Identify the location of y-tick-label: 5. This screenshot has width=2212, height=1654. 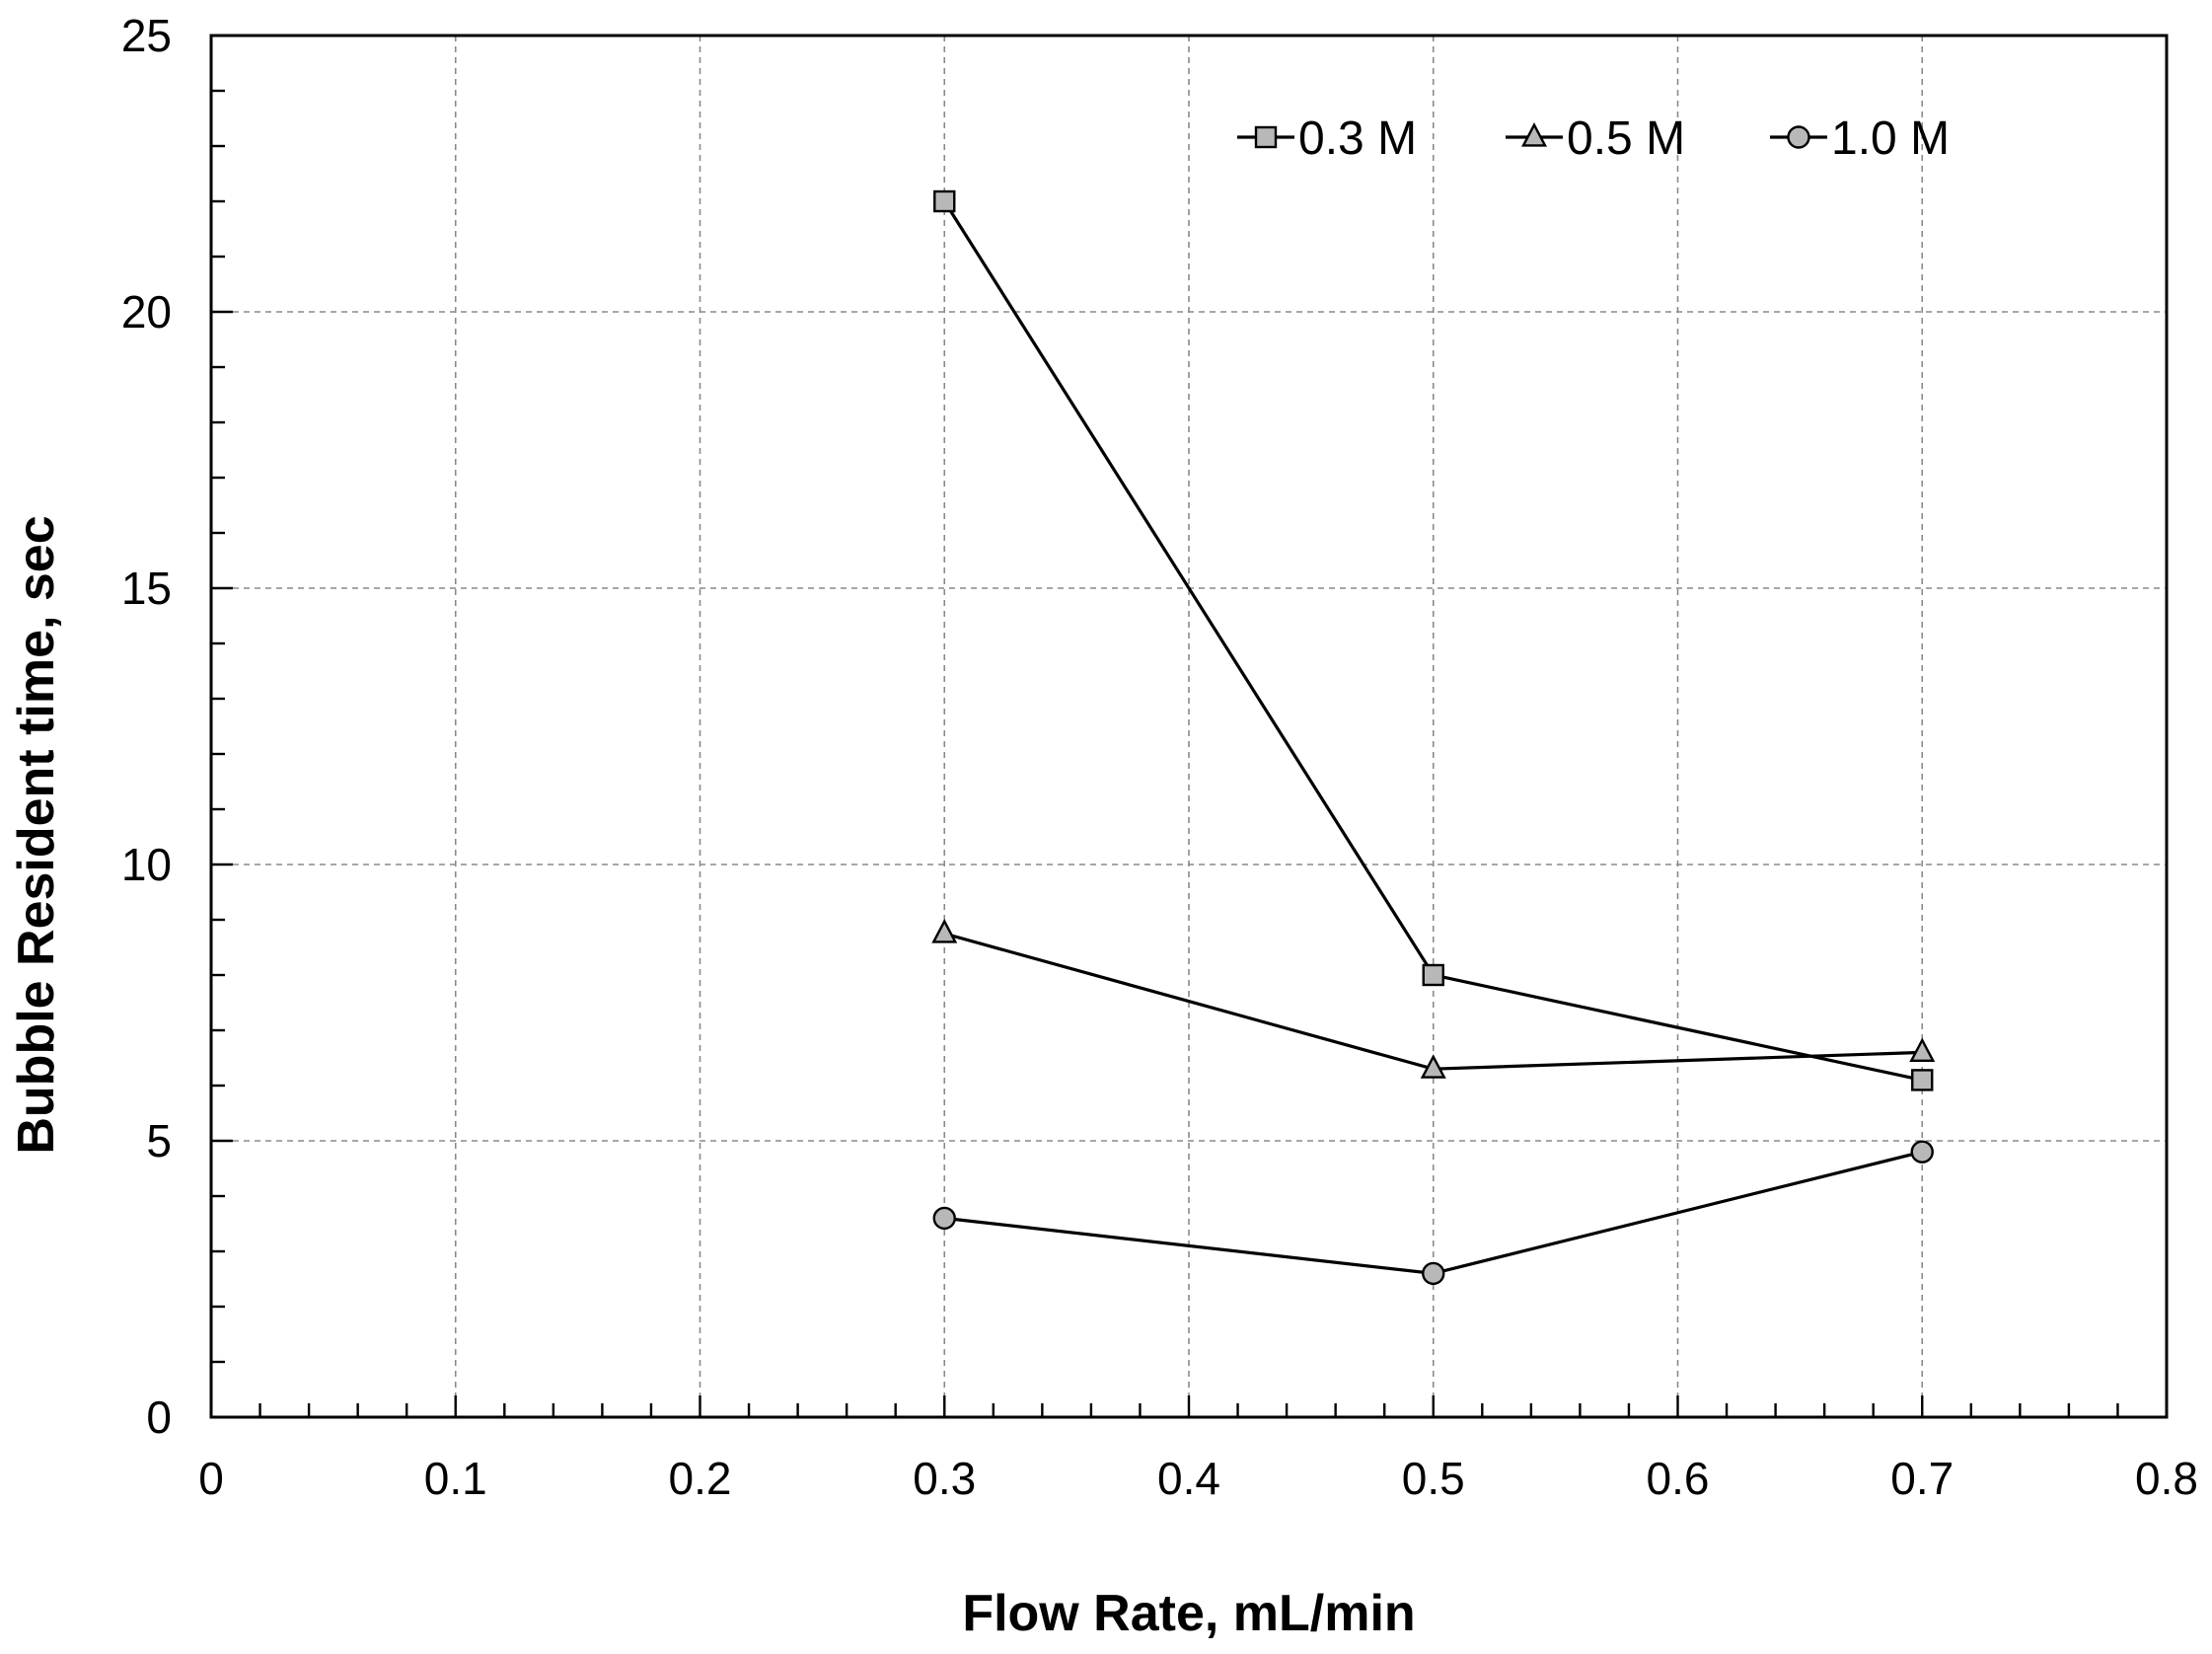
(159, 1141).